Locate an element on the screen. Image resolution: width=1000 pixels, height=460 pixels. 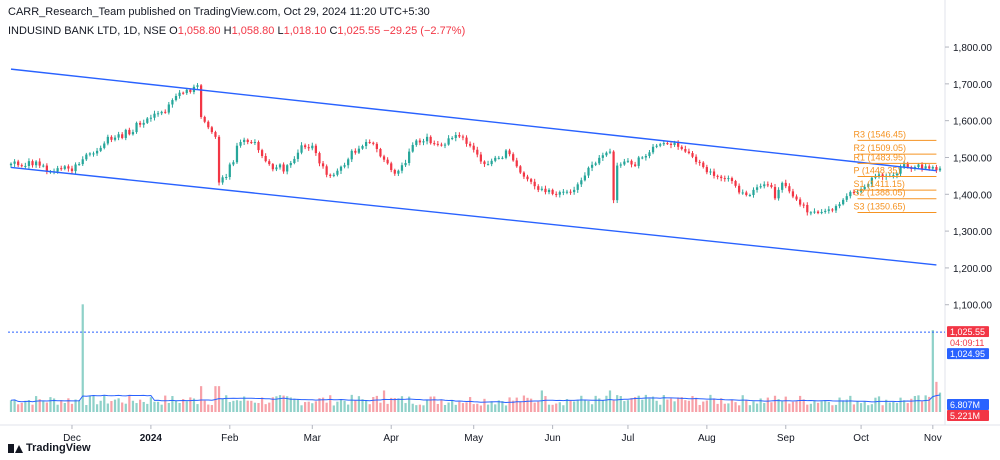
price-tag-label: 6.807M is located at coordinates (965, 405).